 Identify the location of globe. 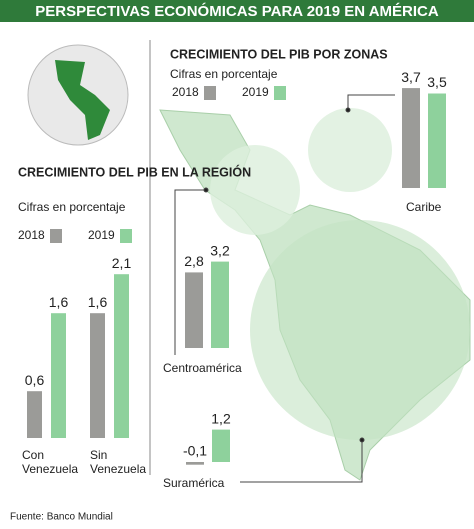
(78, 95).